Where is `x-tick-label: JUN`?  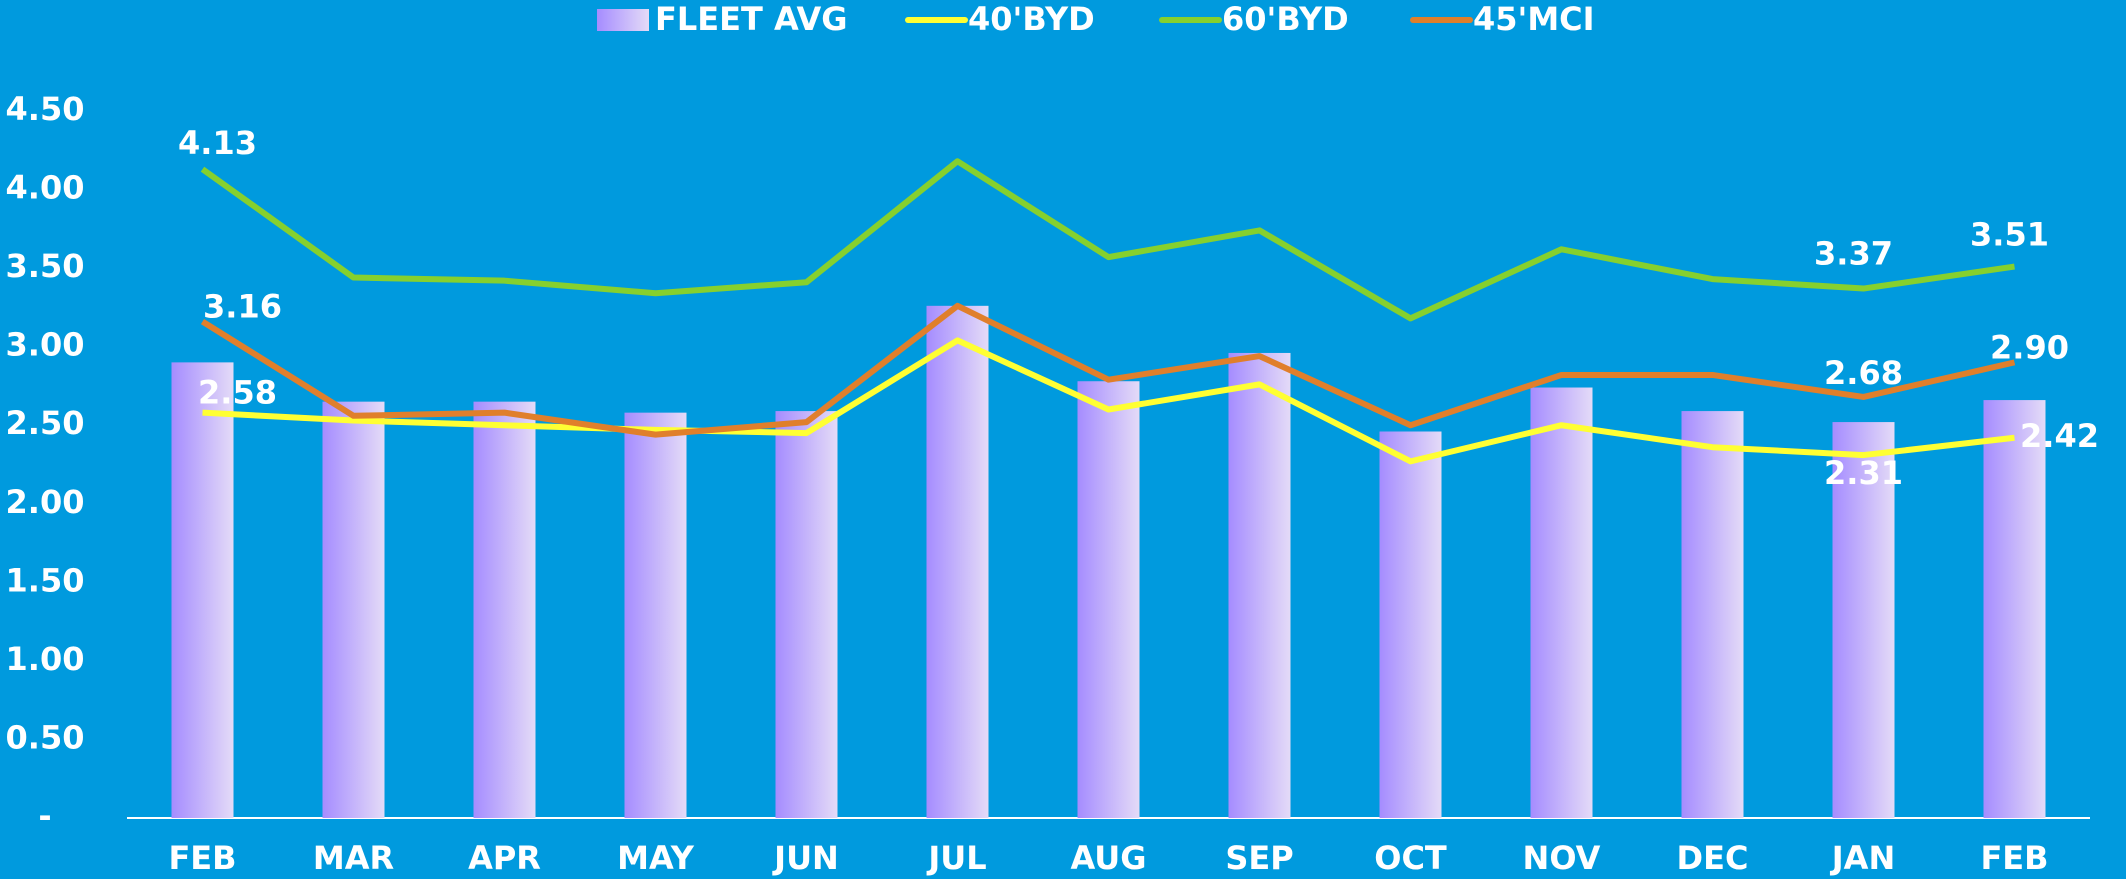
x-tick-label: JUN is located at coordinates (805, 858).